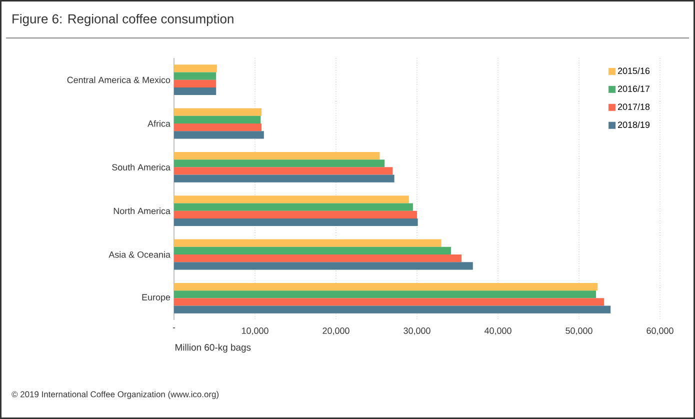  Describe the element at coordinates (336, 331) in the screenshot. I see `x-tick-label: 20,000` at that location.